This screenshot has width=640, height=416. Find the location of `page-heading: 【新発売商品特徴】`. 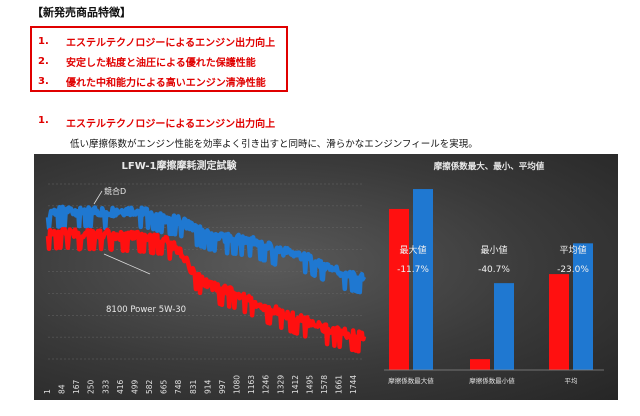

page-heading: 【新発売商品特徴】 is located at coordinates (81, 12).